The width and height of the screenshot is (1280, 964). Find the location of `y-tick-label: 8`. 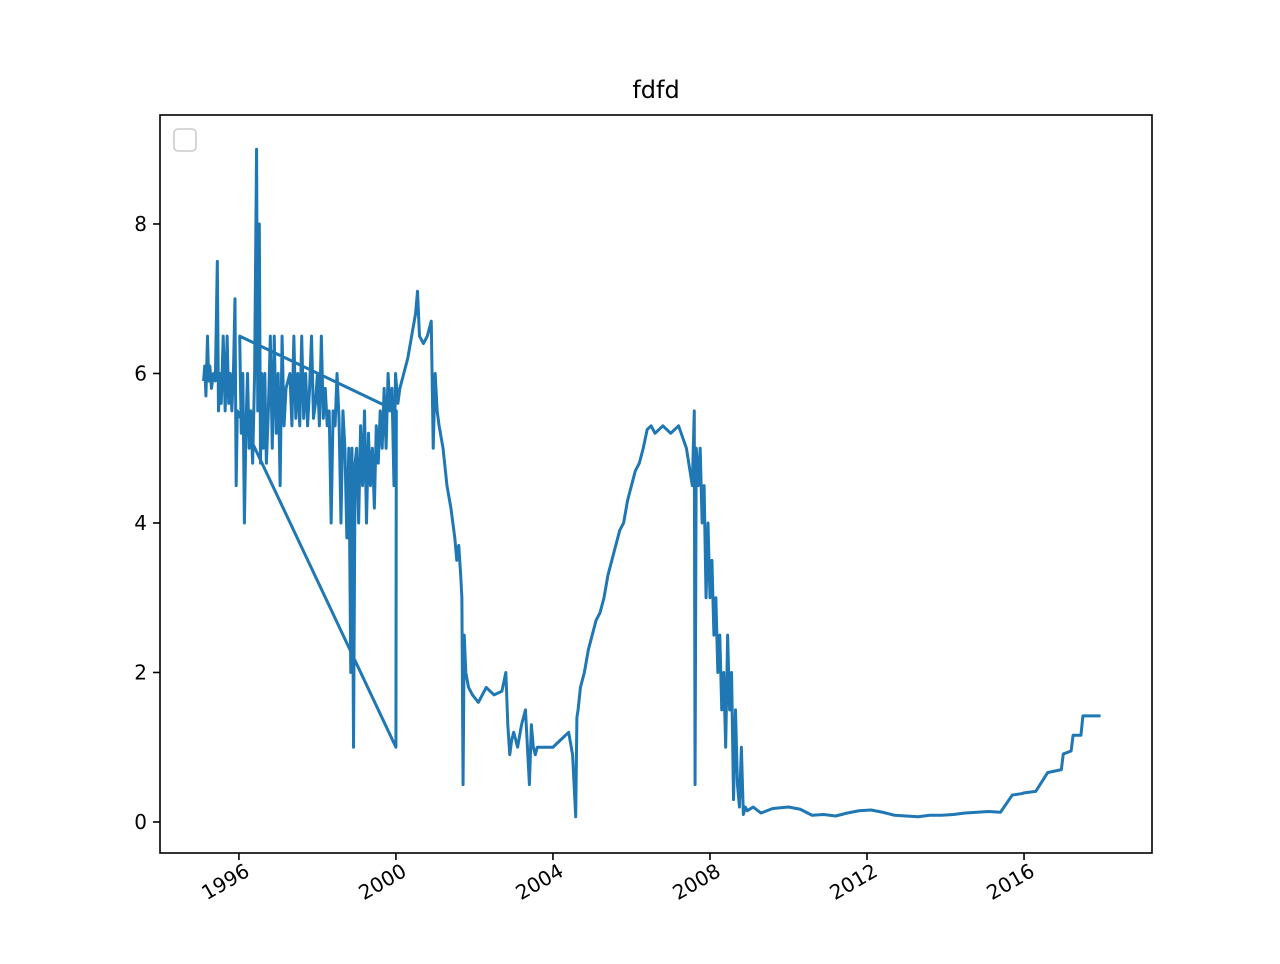

y-tick-label: 8 is located at coordinates (140, 224).